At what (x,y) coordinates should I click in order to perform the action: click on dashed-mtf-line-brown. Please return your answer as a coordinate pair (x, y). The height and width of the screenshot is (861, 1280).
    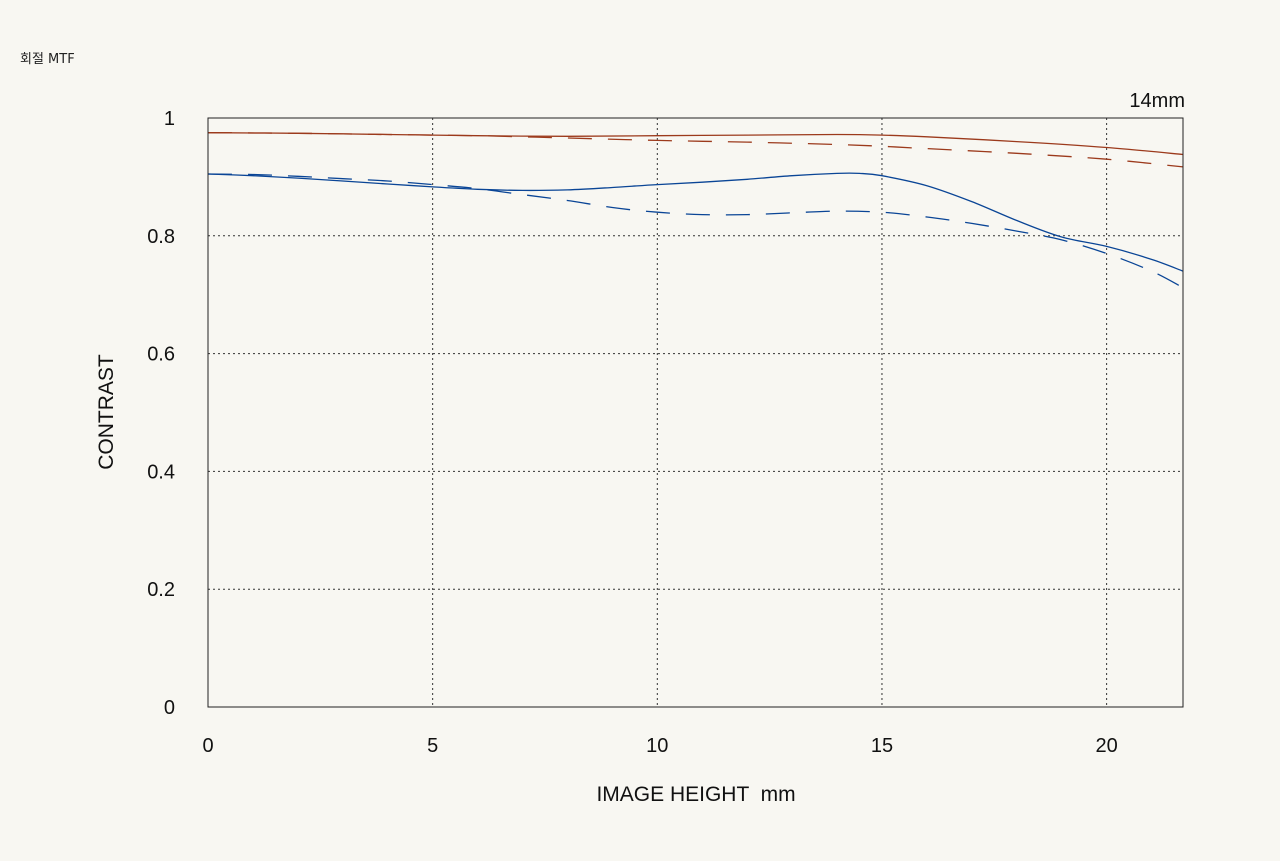
    Looking at the image, I should click on (695, 150).